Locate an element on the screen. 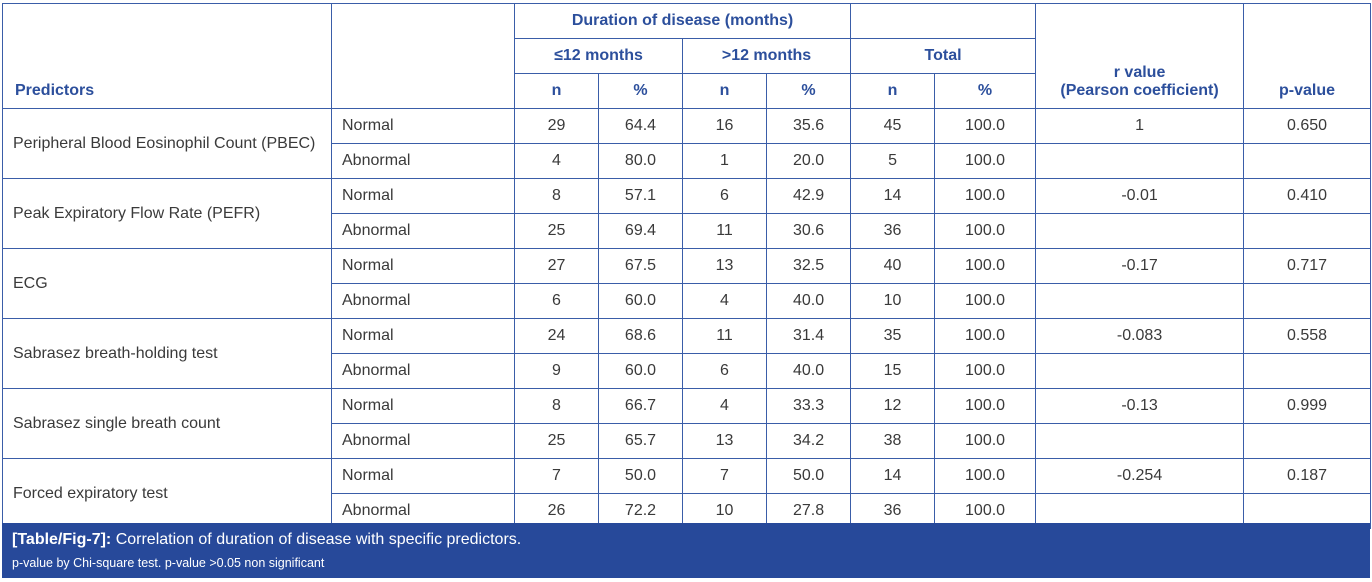 This screenshot has height=582, width=1372. cell-nt: 38 is located at coordinates (893, 441).